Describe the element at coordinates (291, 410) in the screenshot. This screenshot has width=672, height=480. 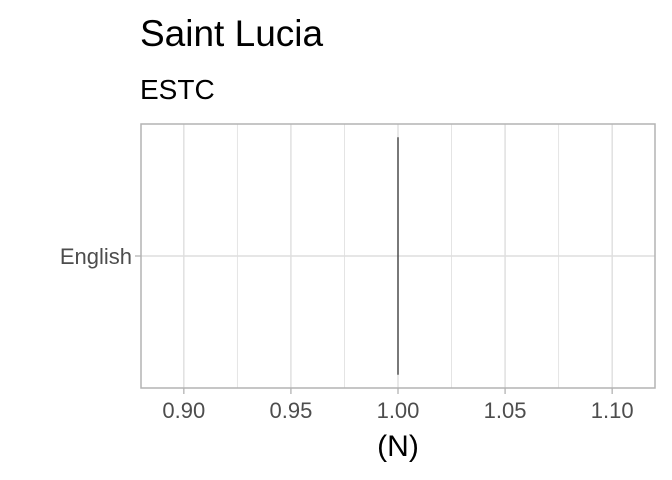
I see `x-tick-label: 0.95` at that location.